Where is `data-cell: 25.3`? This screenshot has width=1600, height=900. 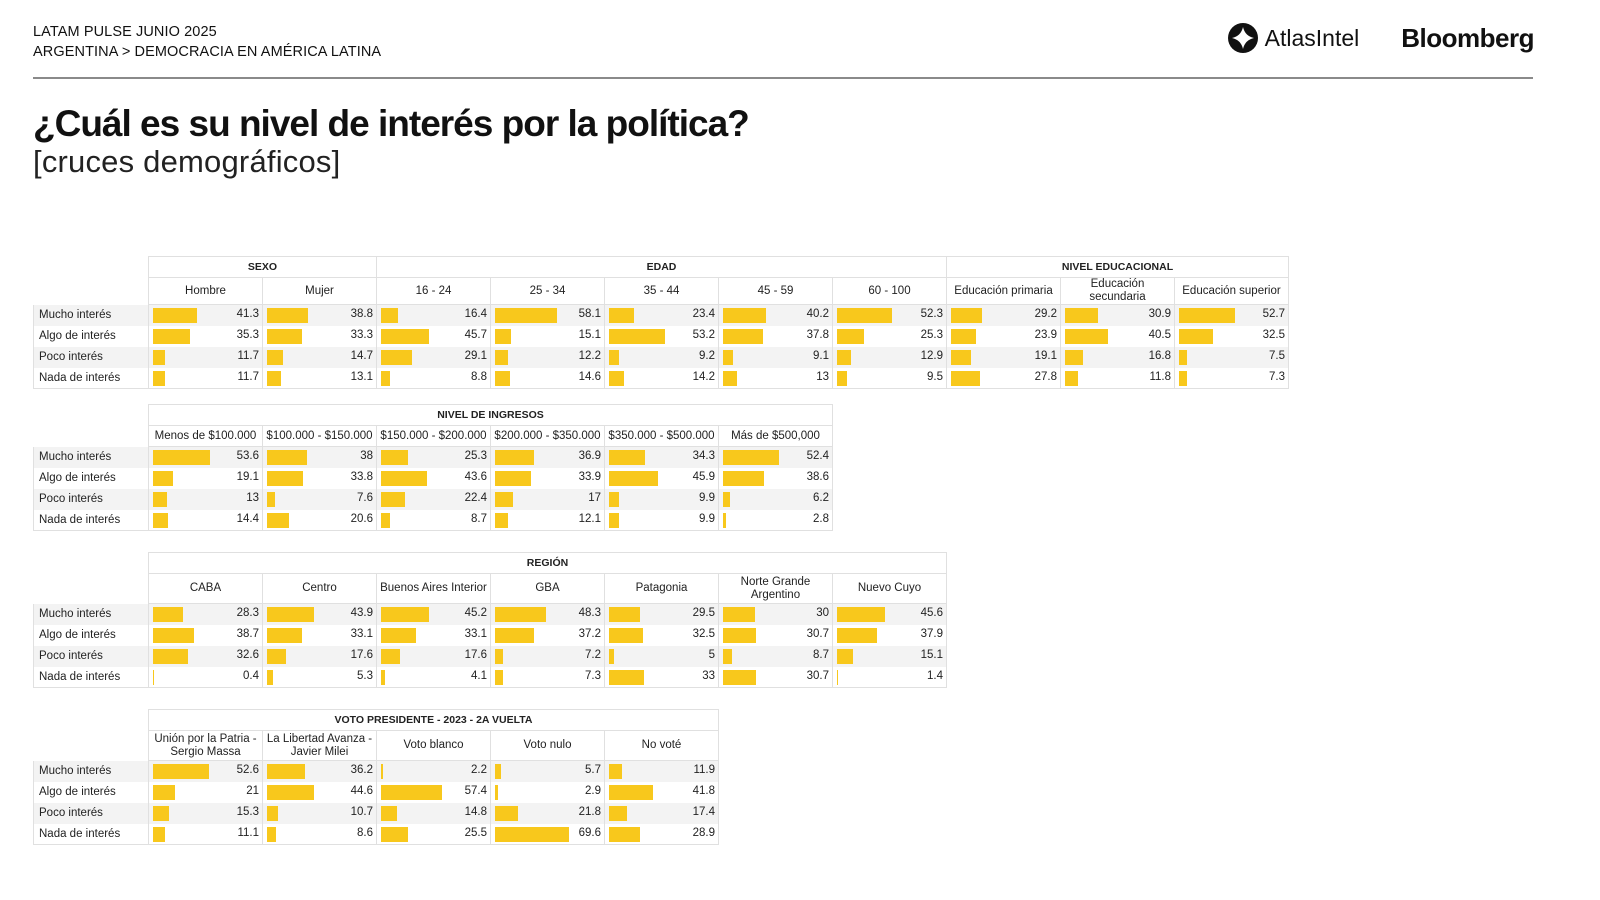 data-cell: 25.3 is located at coordinates (889, 336).